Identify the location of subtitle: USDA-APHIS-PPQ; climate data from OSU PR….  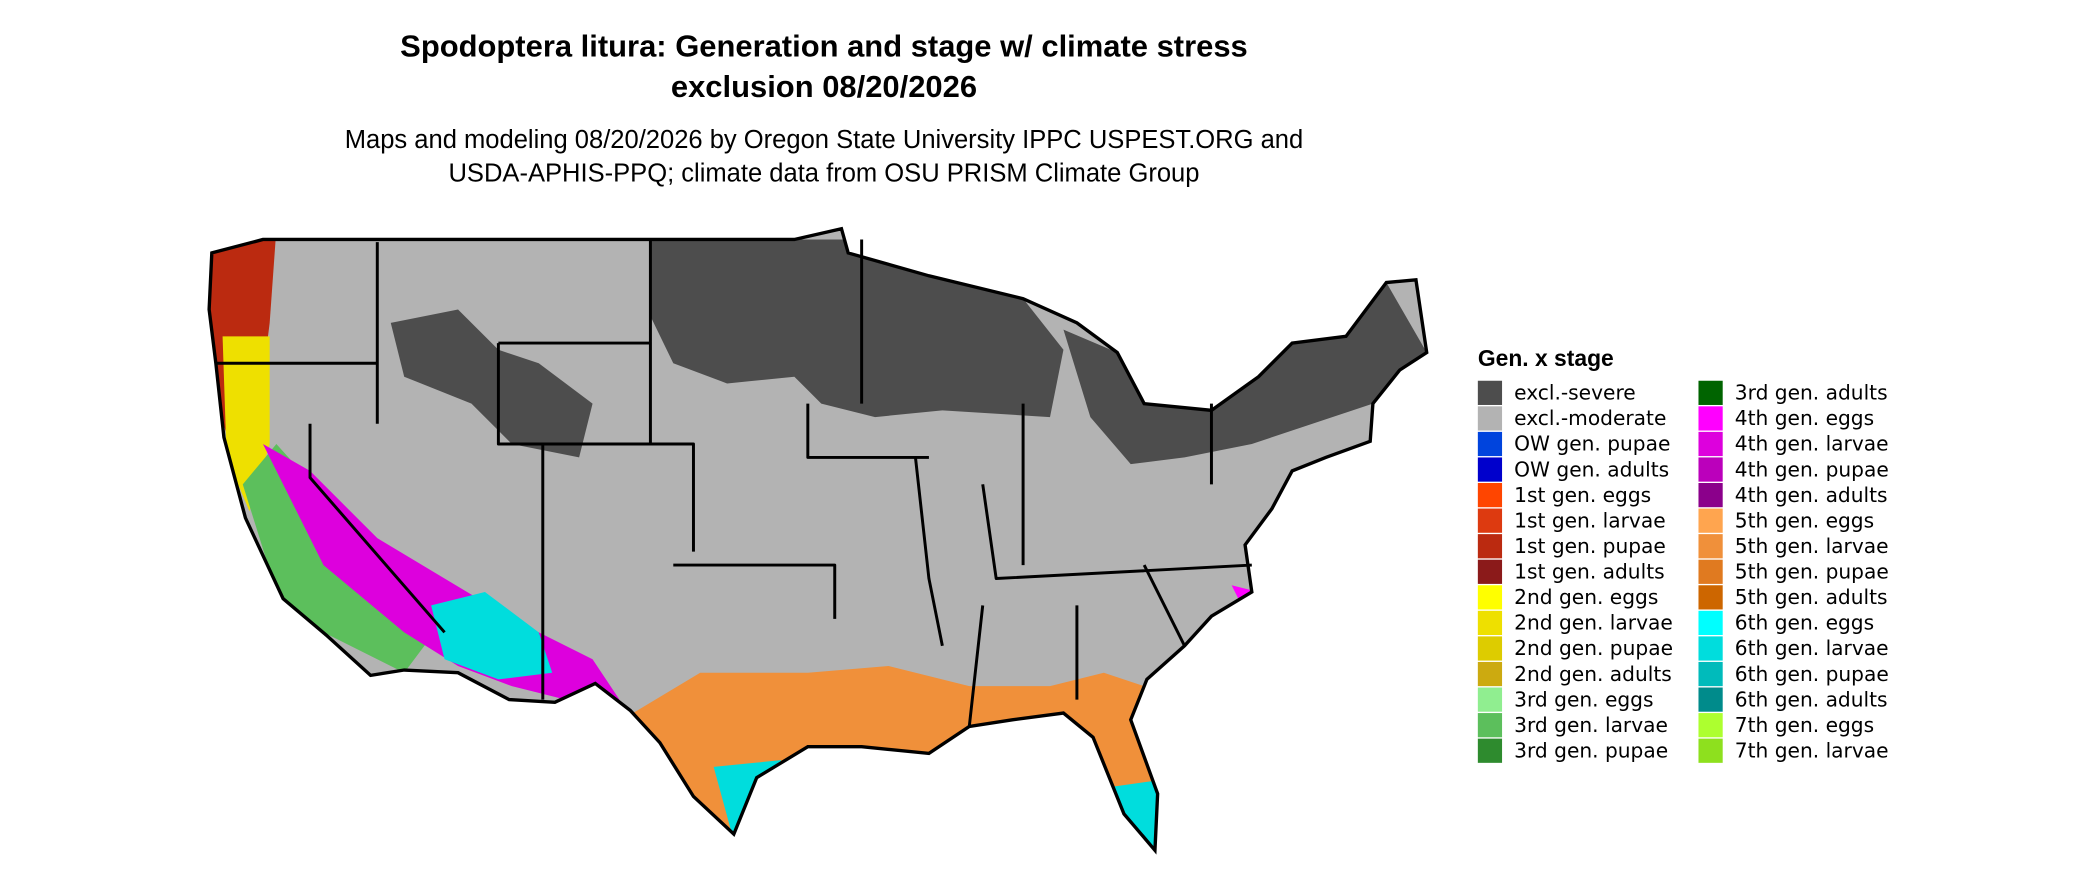
(823, 174).